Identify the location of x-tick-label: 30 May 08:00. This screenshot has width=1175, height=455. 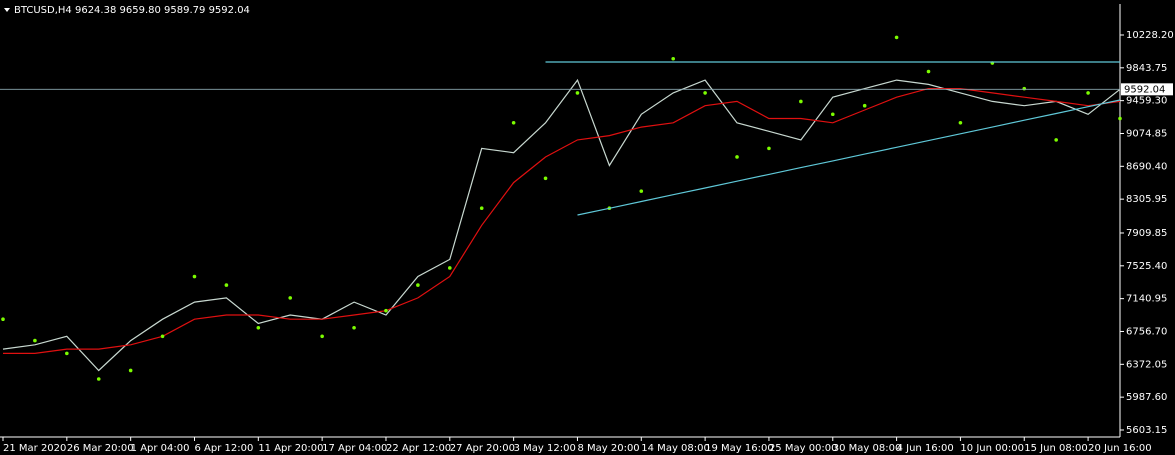
(867, 448).